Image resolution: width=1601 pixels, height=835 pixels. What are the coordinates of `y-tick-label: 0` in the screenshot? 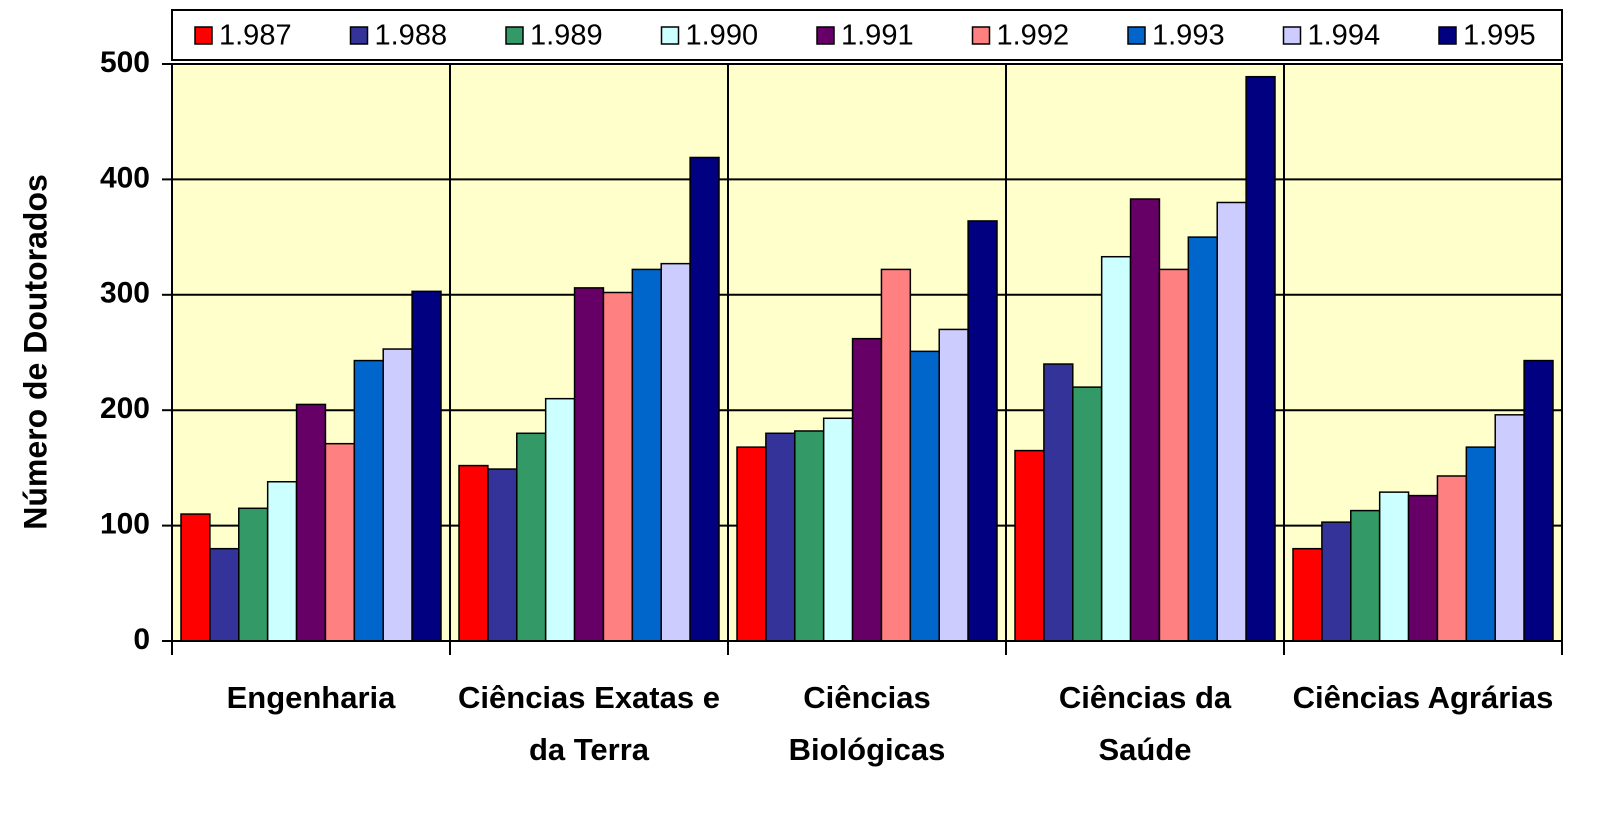 It's located at (141, 639).